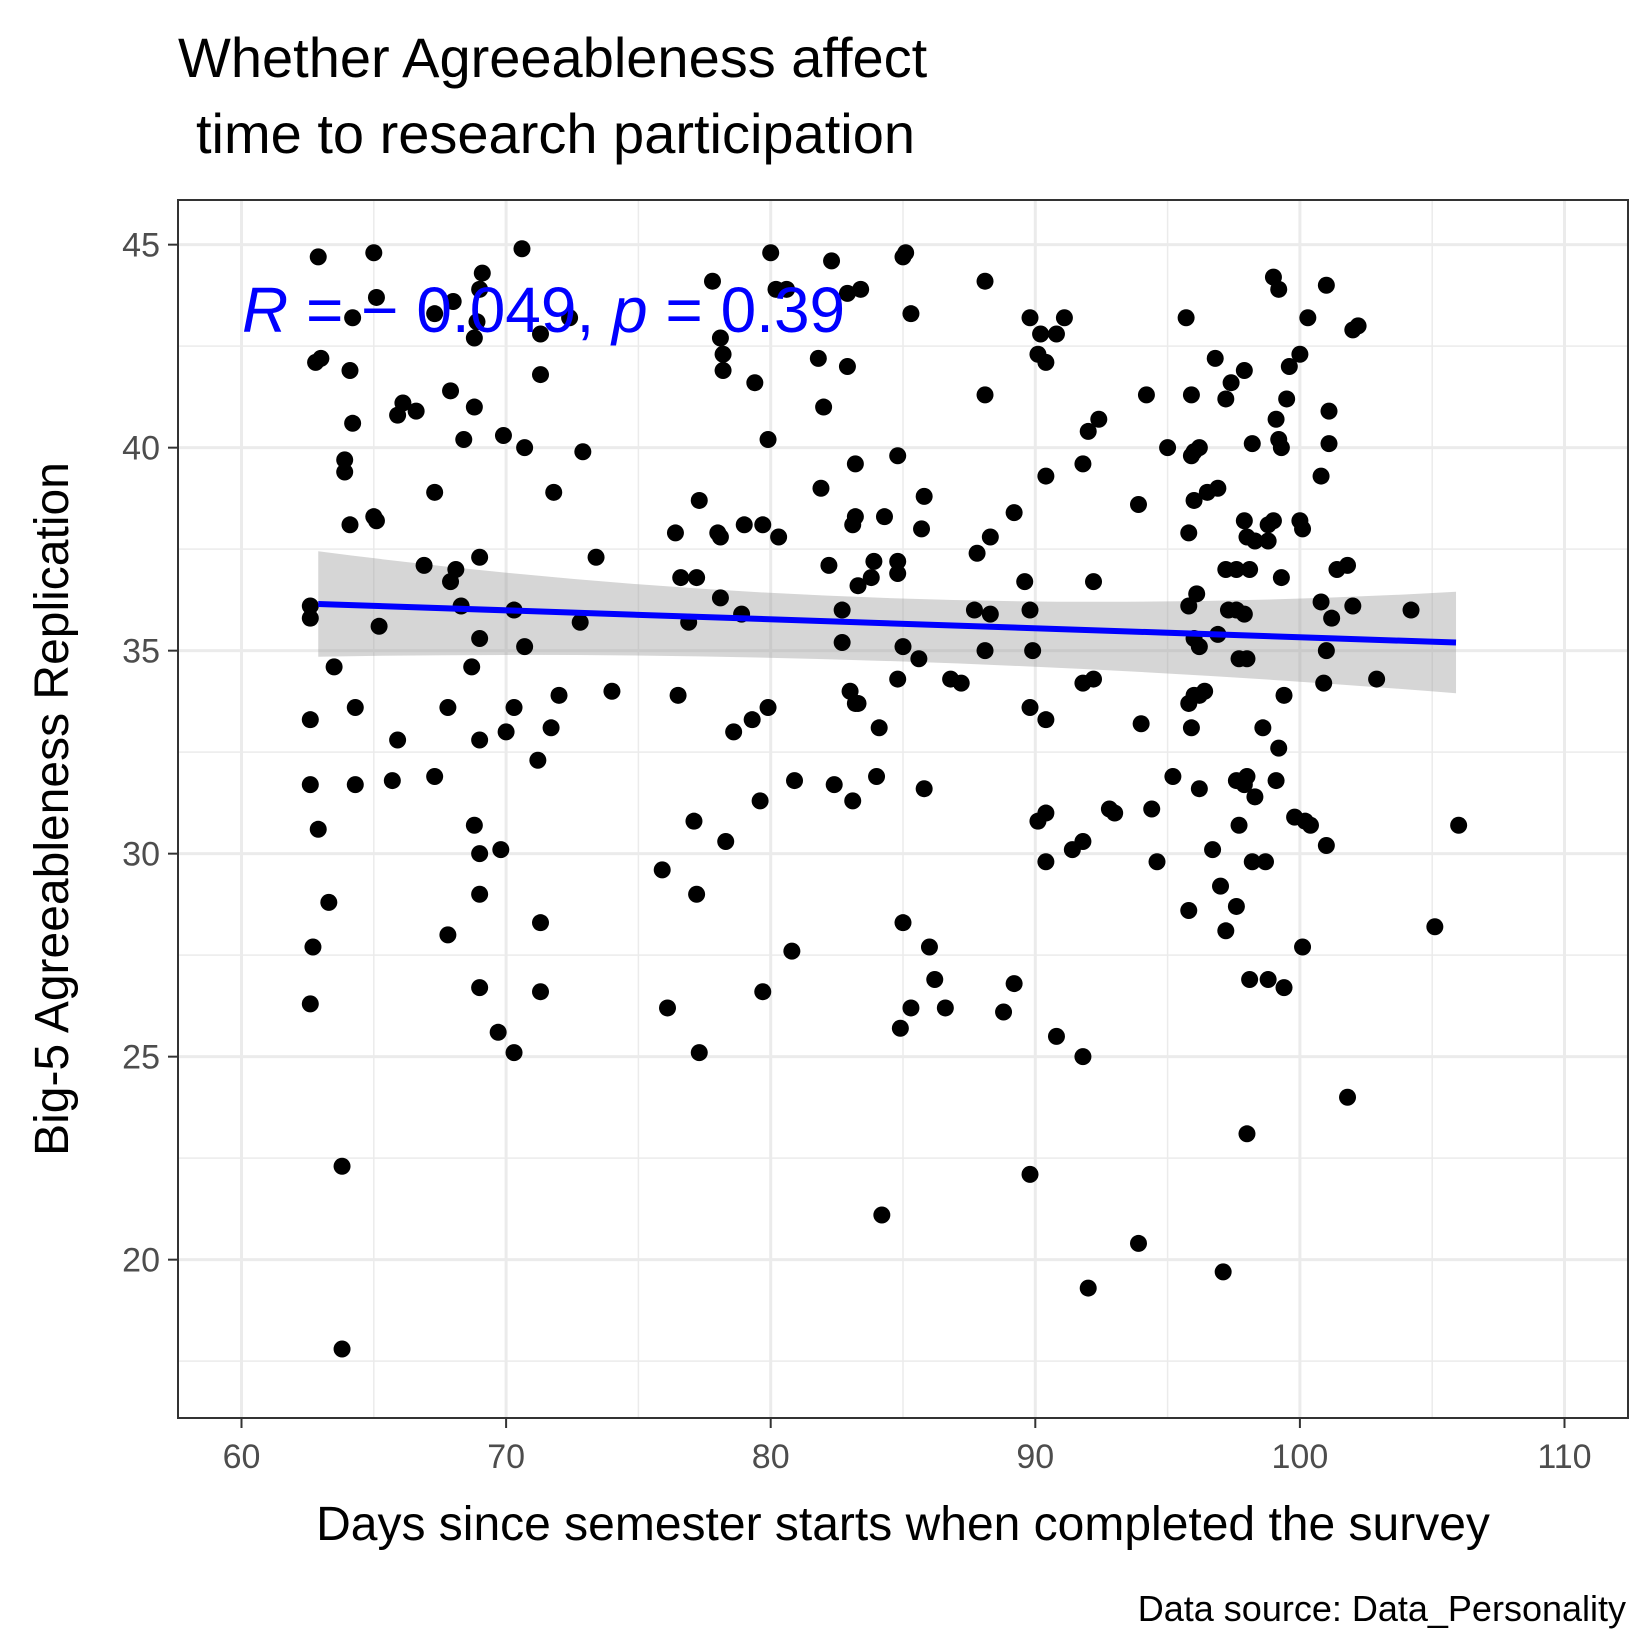 The width and height of the screenshot is (1650, 1650). I want to click on y-tick-label: 40, so click(141, 449).